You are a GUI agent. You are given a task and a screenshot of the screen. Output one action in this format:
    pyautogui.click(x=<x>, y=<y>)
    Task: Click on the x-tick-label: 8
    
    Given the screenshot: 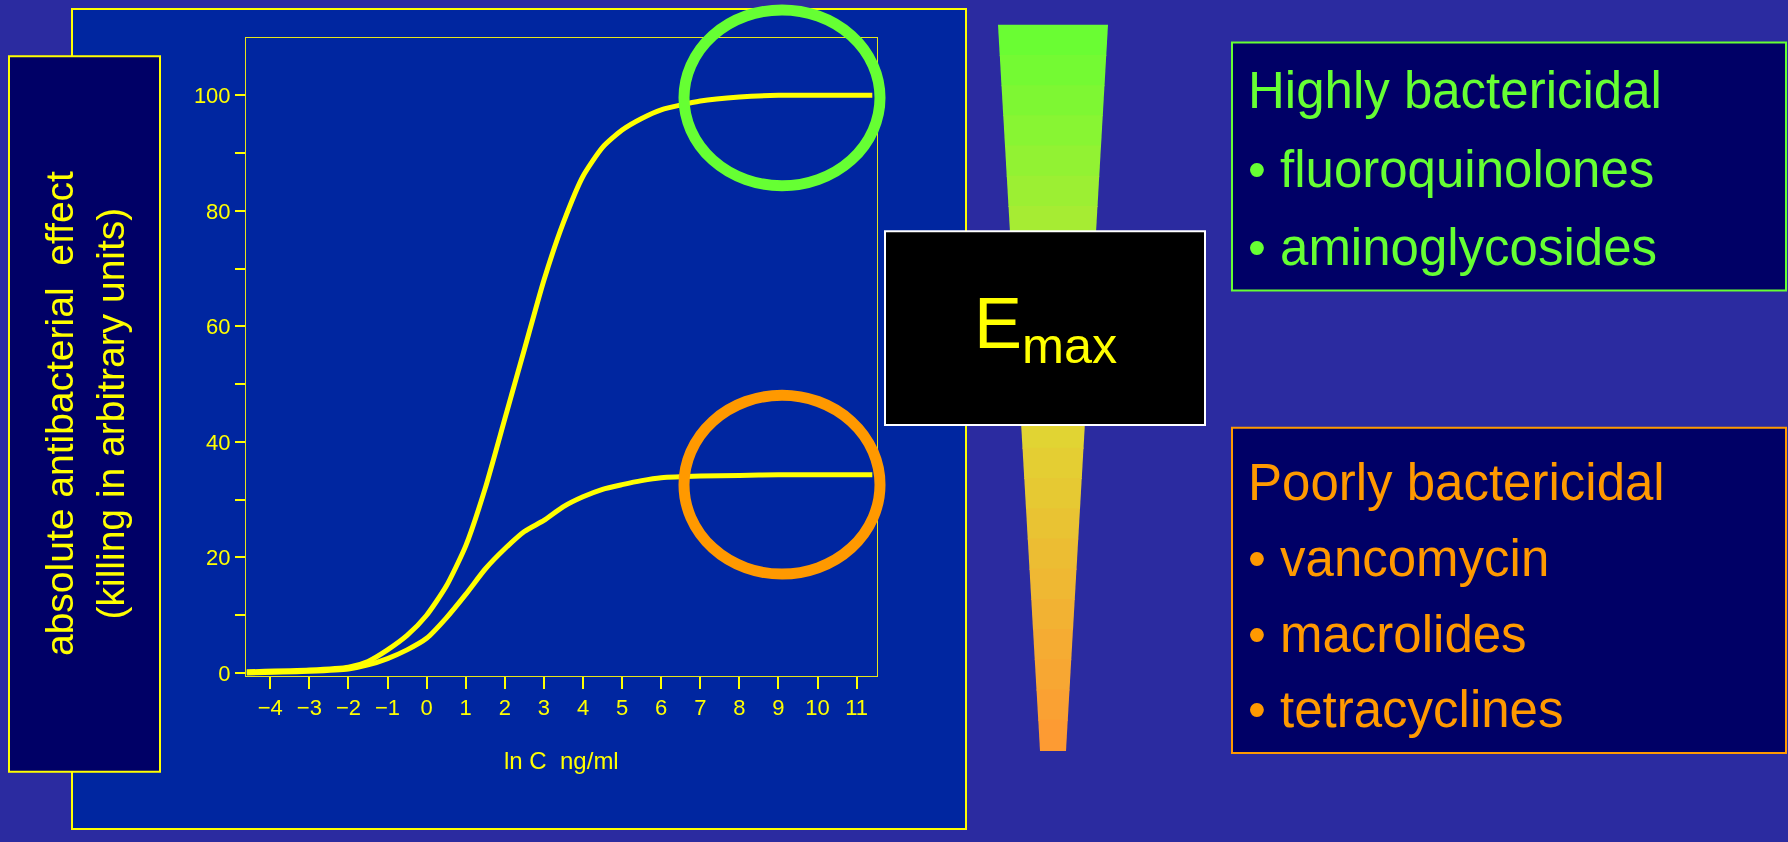 What is the action you would take?
    pyautogui.click(x=739, y=708)
    